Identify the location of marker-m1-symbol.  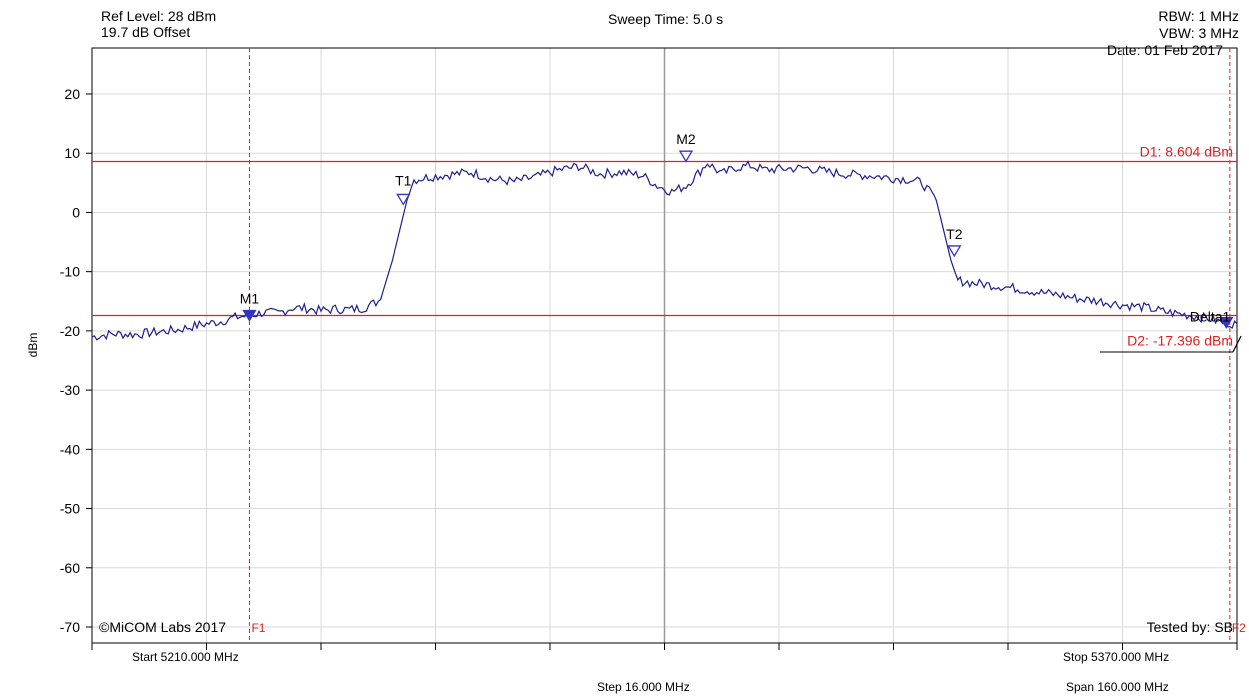
(249, 315).